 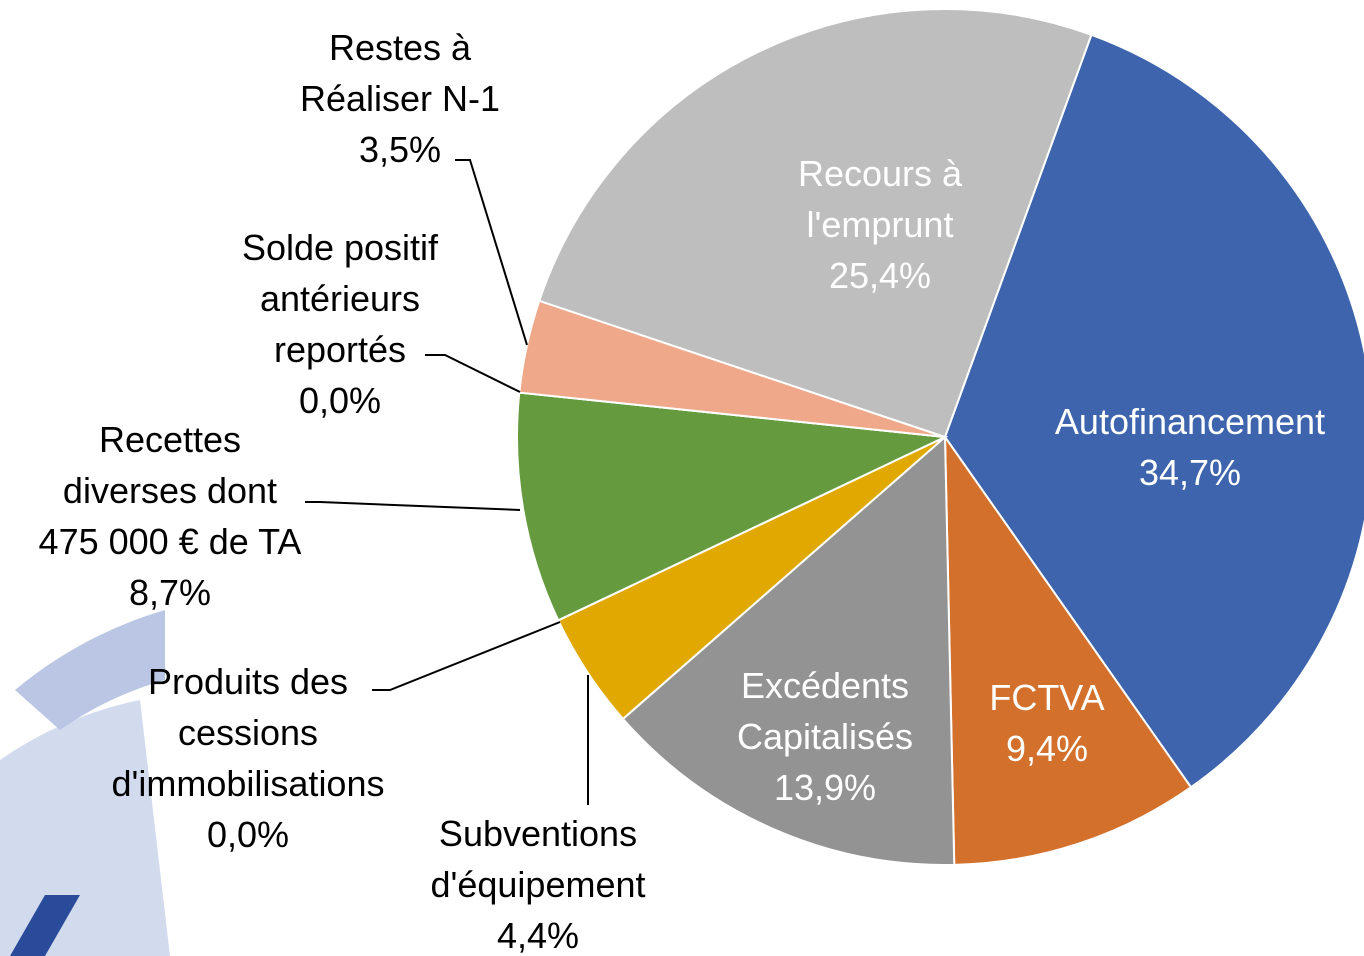 What do you see at coordinates (1190, 472) in the screenshot?
I see `value-label: 34,7%` at bounding box center [1190, 472].